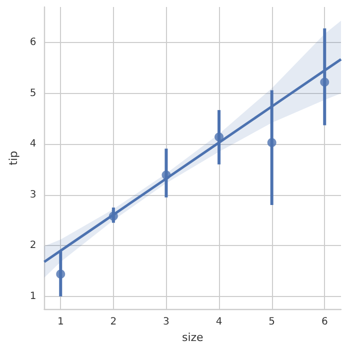 The width and height of the screenshot is (348, 348). I want to click on y-tick-label: 2, so click(33, 246).